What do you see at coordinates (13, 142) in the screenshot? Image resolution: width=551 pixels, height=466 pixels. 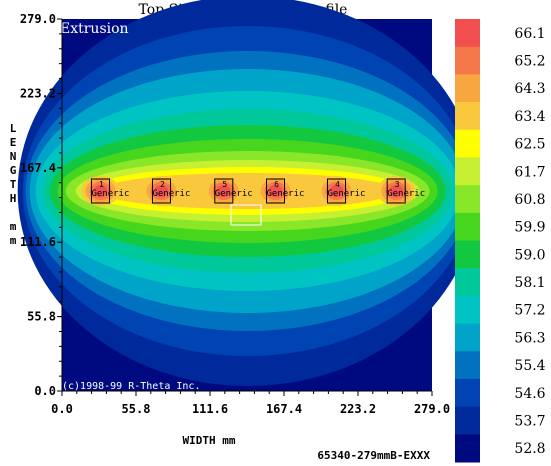 I see `y-label-char: E` at bounding box center [13, 142].